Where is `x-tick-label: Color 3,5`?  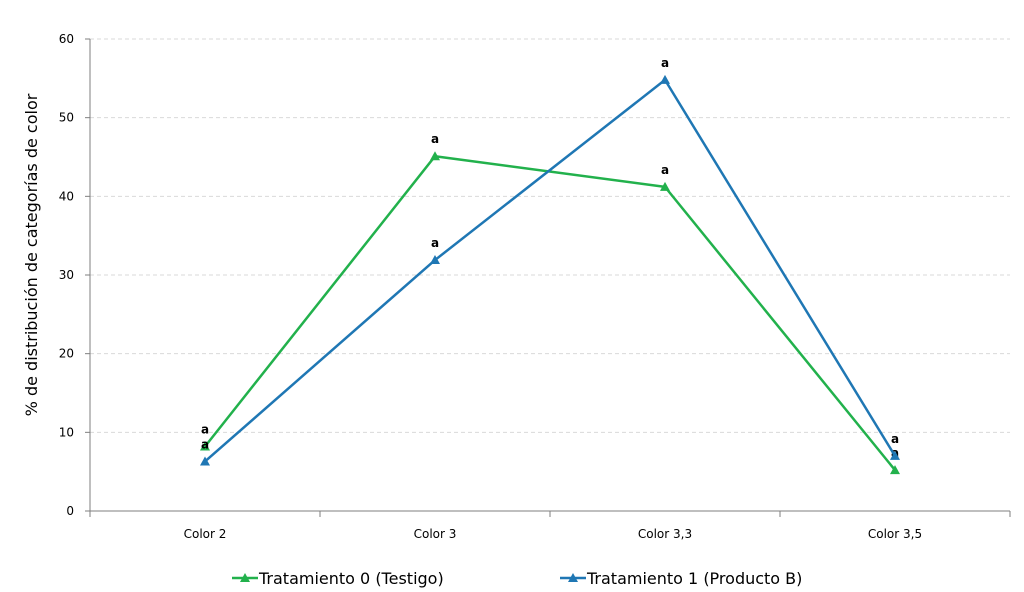
x-tick-label: Color 3,5 is located at coordinates (895, 534).